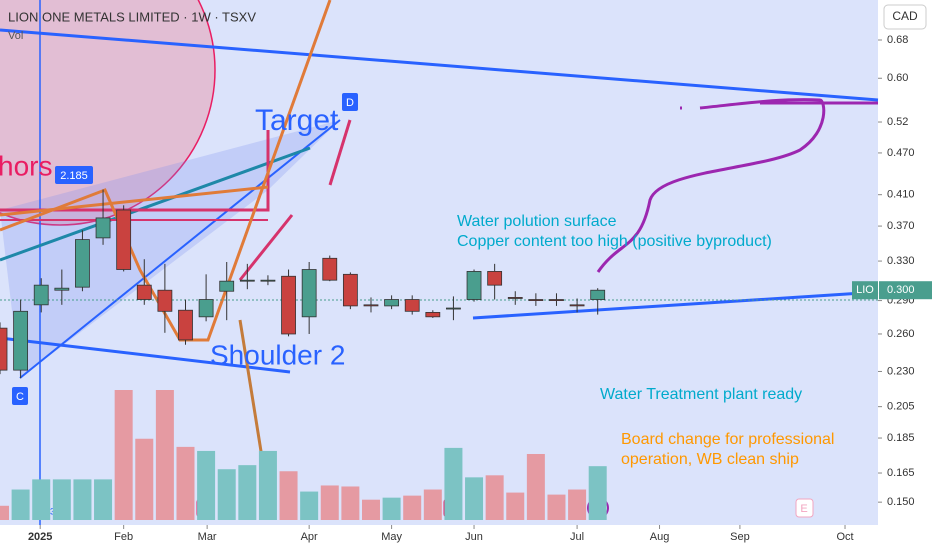 This screenshot has width=932, height=550. Describe the element at coordinates (901, 195) in the screenshot. I see `y-tick-label: 0.410` at that location.